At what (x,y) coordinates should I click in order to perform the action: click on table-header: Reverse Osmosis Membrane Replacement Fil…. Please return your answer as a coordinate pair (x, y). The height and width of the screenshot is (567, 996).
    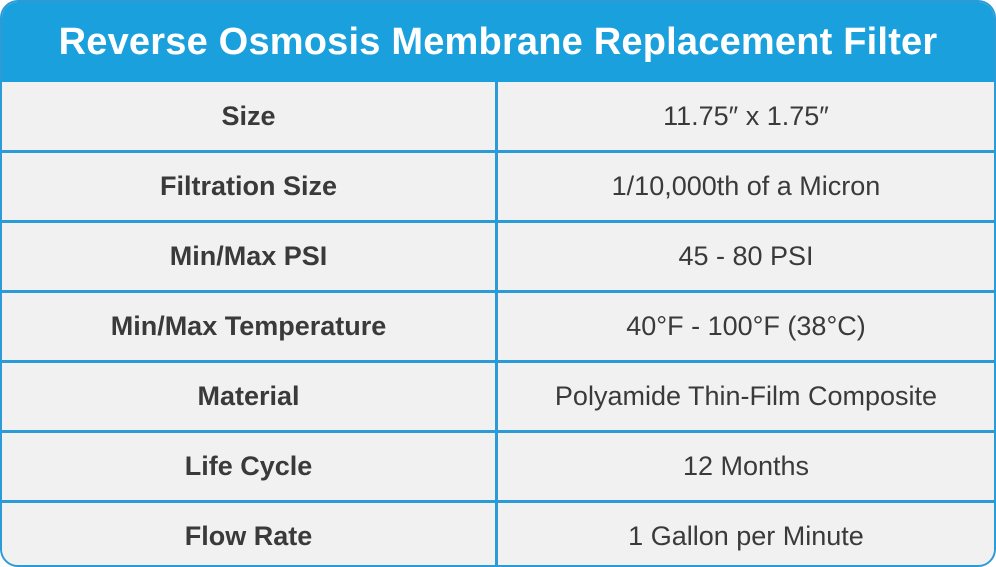
    Looking at the image, I should click on (498, 42).